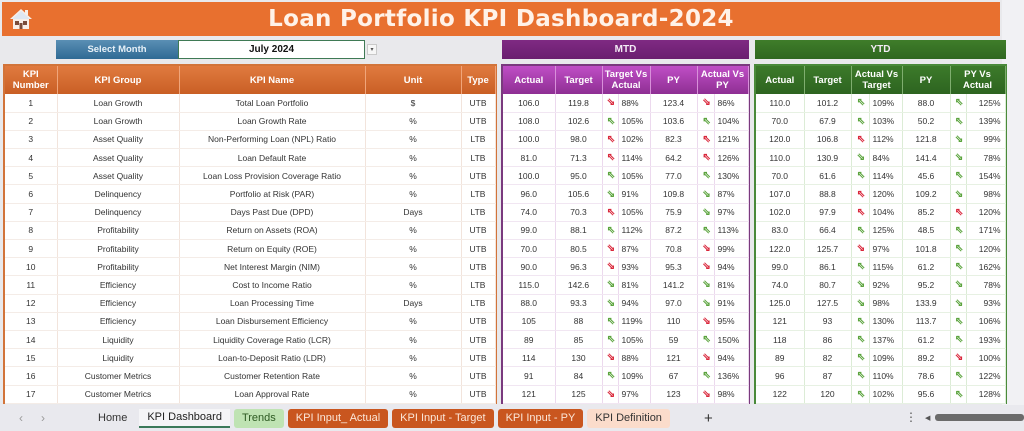  Describe the element at coordinates (926, 140) in the screenshot. I see `ytd-py-cell: 121.8` at that location.